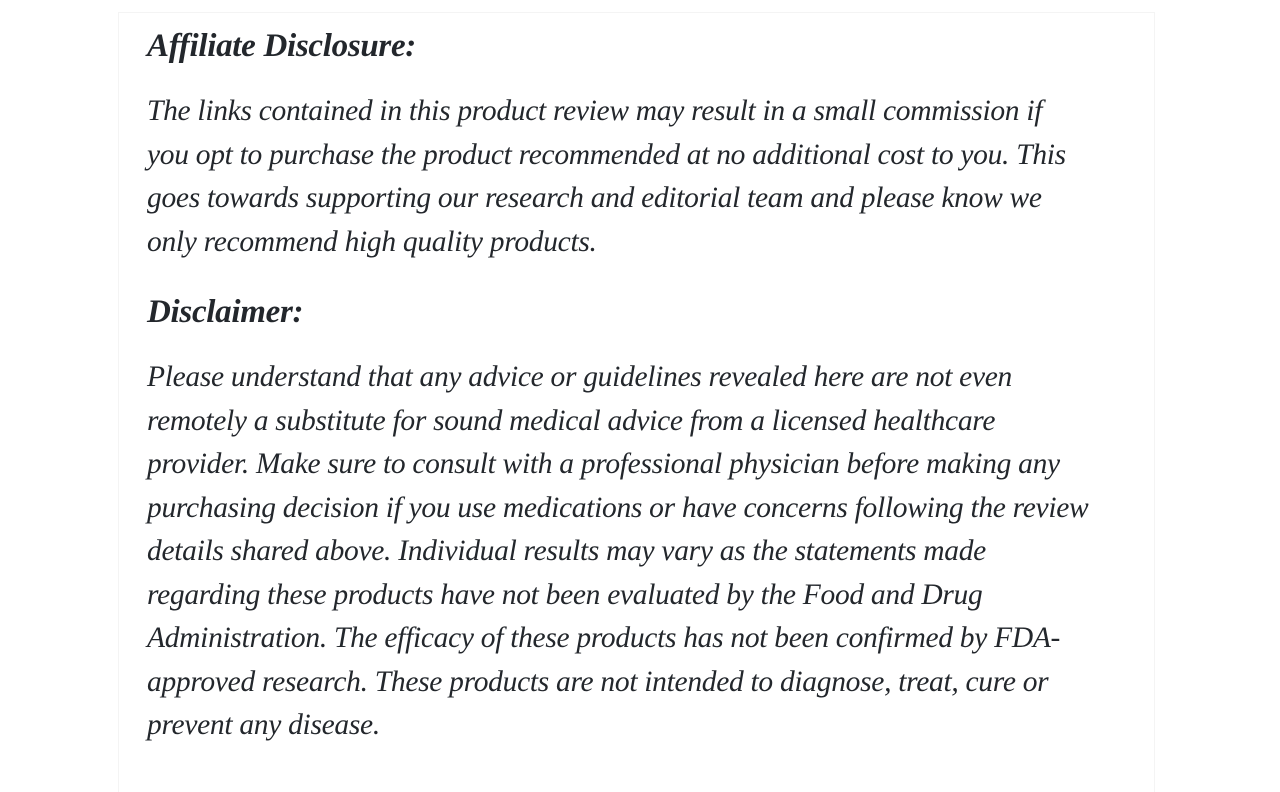  Describe the element at coordinates (225, 312) in the screenshot. I see `disclaimer-heading: Disclaimer:` at that location.